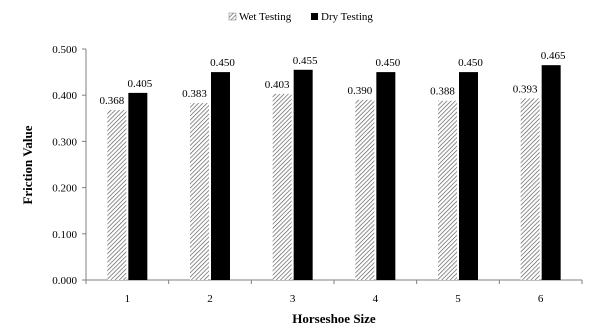  Describe the element at coordinates (376, 299) in the screenshot. I see `x-tick-label: 4` at that location.